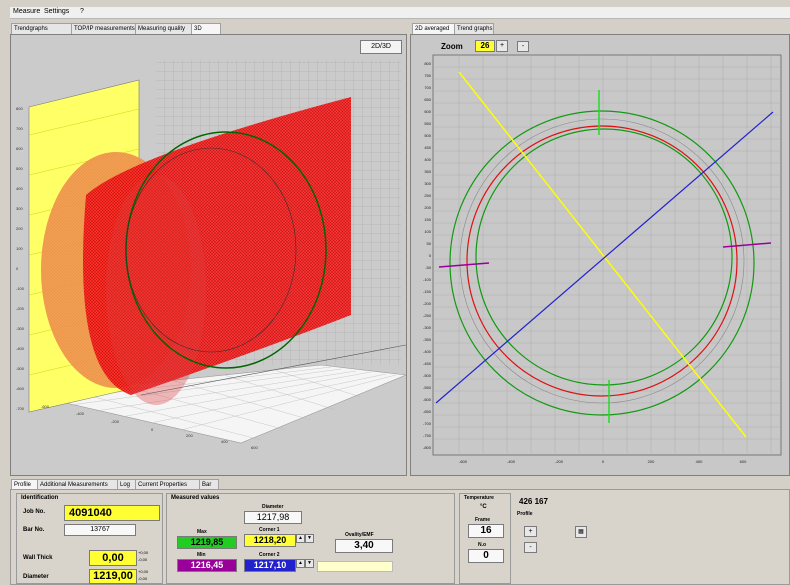 This screenshot has height=585, width=790. What do you see at coordinates (20, 328) in the screenshot?
I see `svg-text: -300` at bounding box center [20, 328].